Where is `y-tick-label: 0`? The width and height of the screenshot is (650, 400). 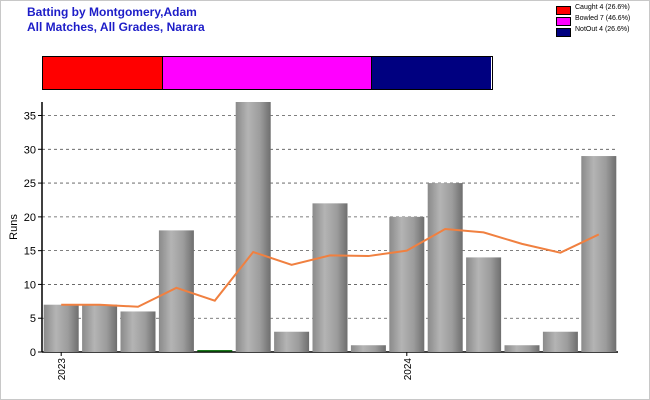 y-tick-label: 0 is located at coordinates (33, 353).